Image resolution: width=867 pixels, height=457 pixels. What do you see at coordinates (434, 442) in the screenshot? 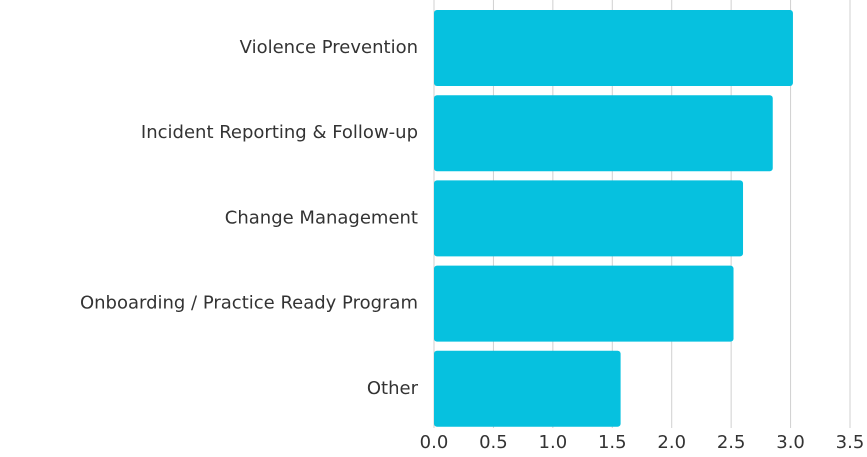
I see `x-tick-label: 0.0` at bounding box center [434, 442].